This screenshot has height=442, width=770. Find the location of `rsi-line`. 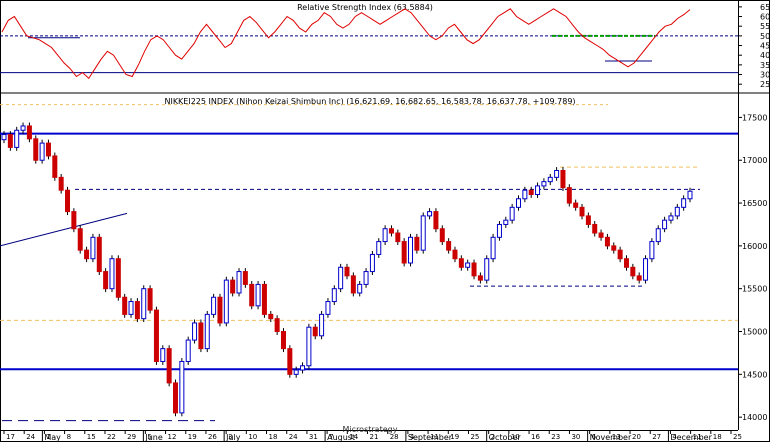

rsi-line is located at coordinates (346, 44).